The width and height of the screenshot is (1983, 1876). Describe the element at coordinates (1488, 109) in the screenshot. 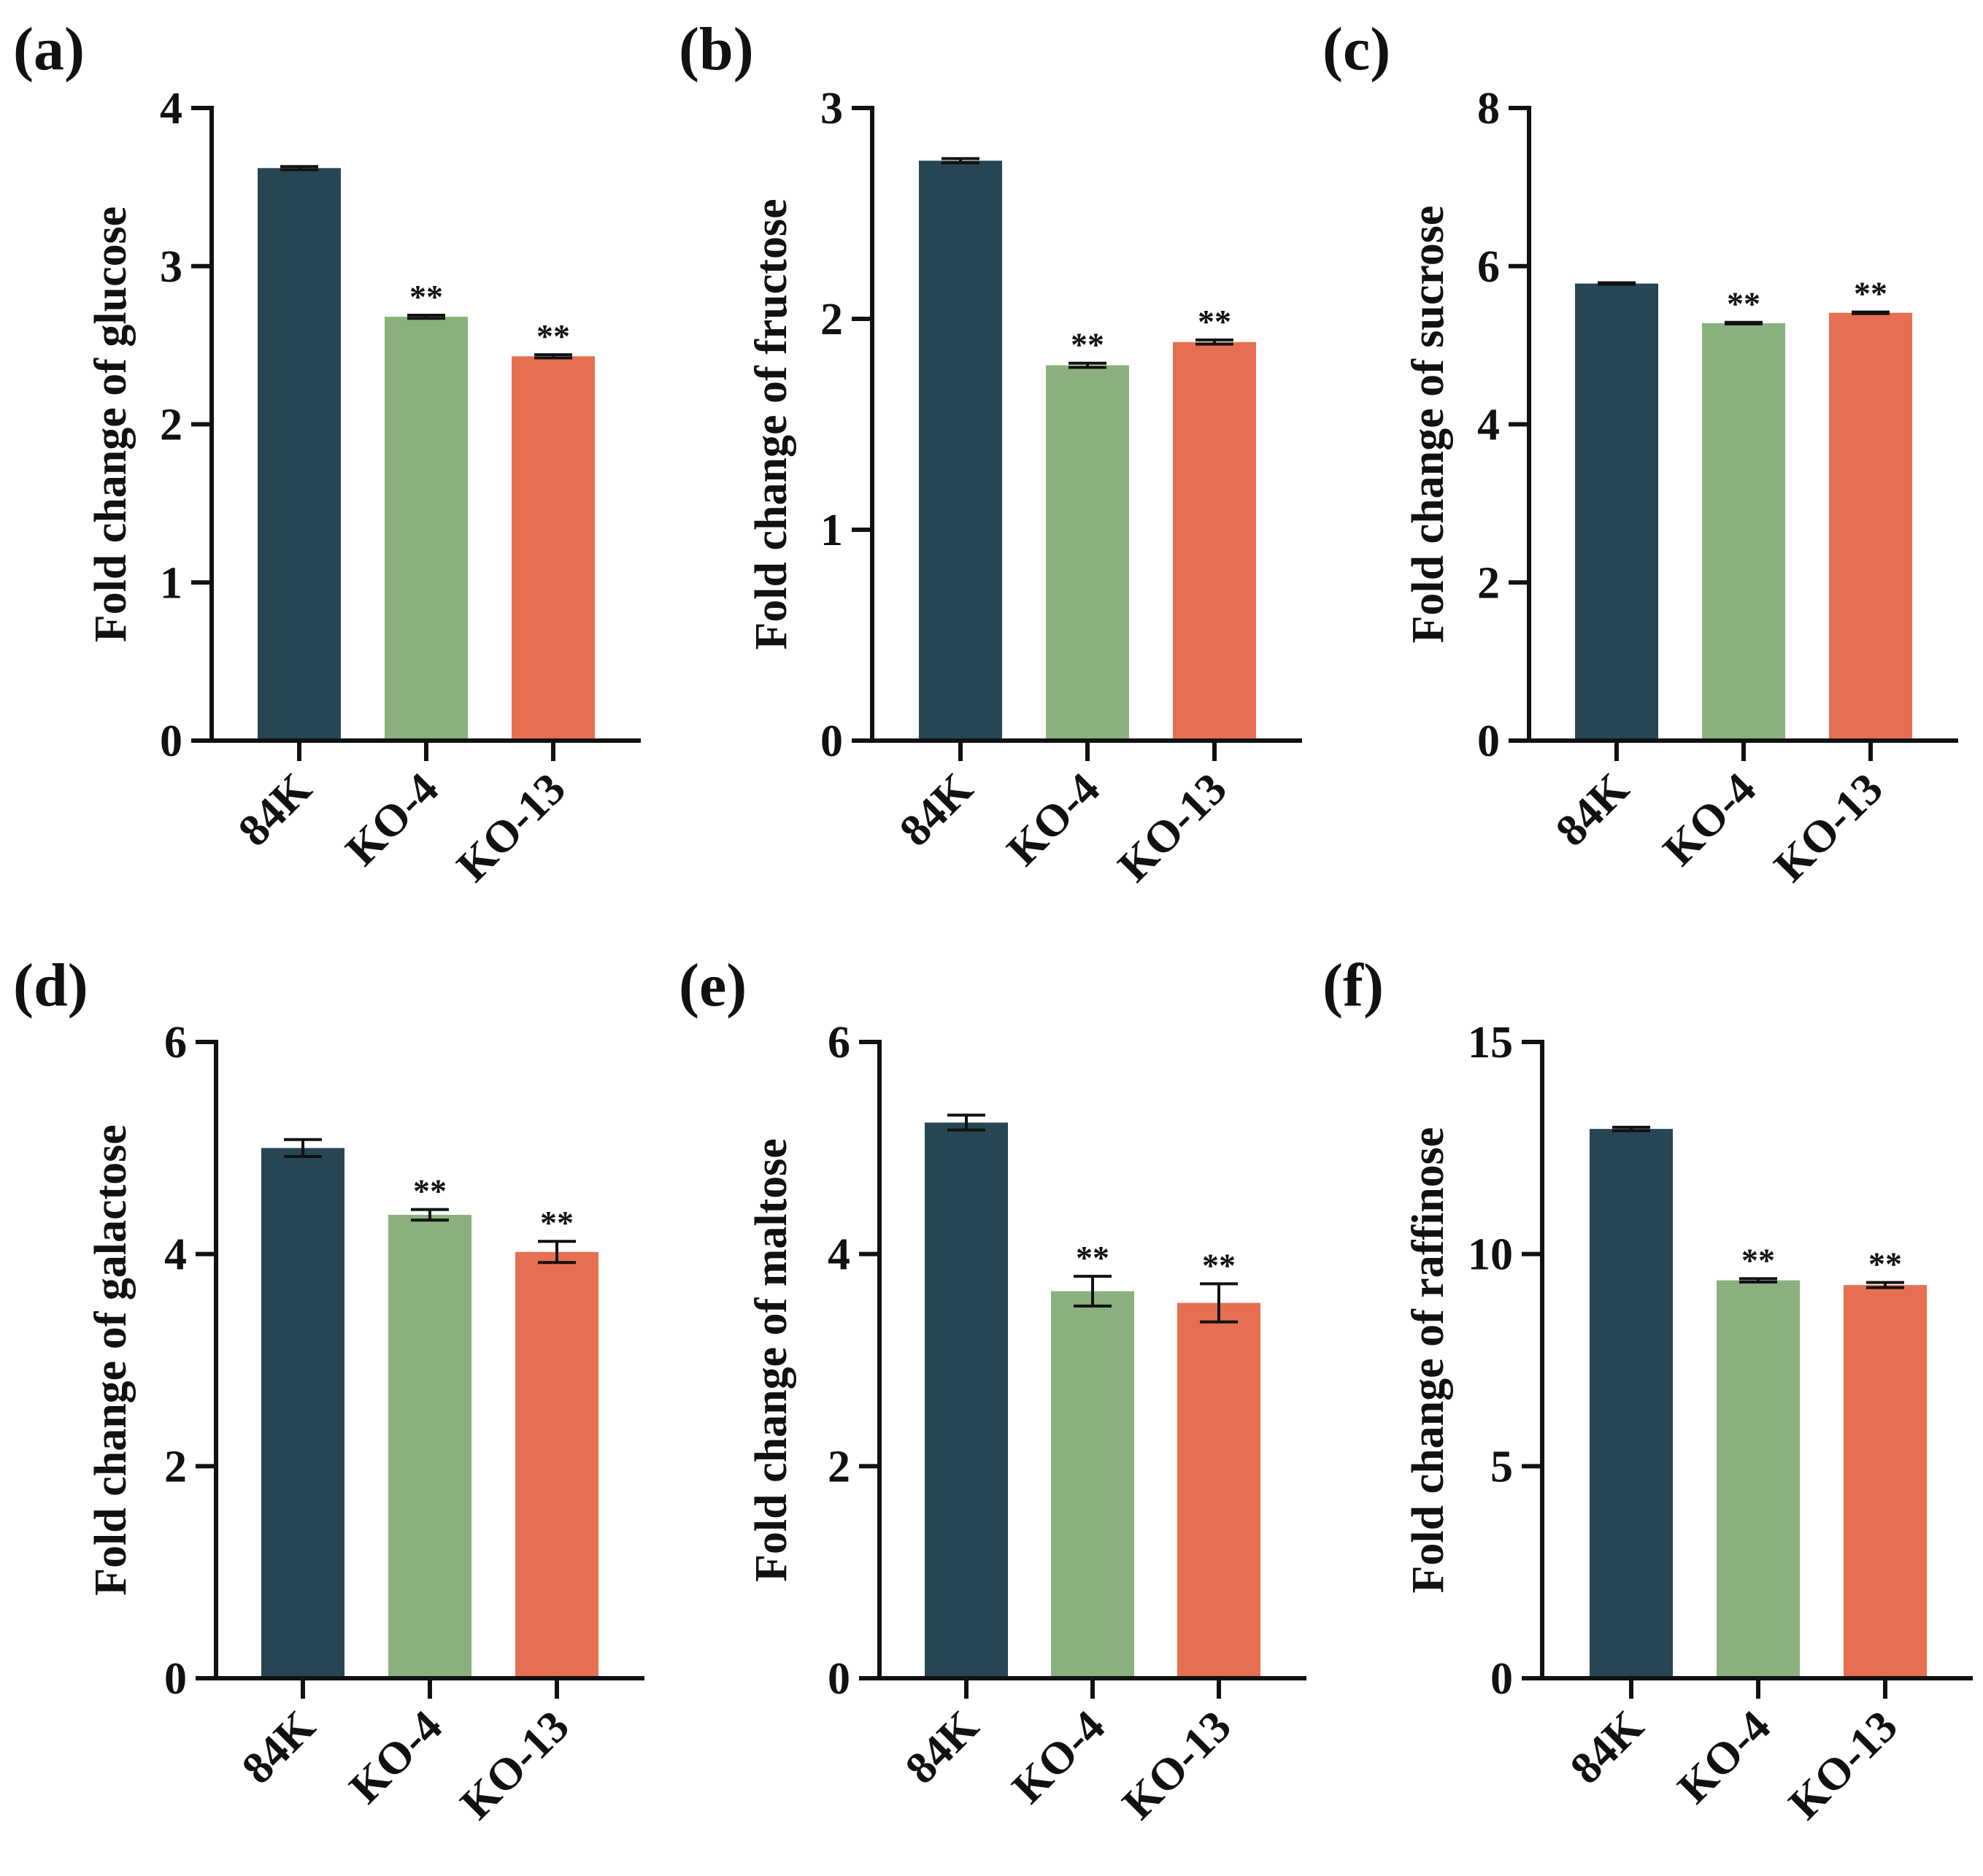

I see `y-tick-label: 8` at that location.